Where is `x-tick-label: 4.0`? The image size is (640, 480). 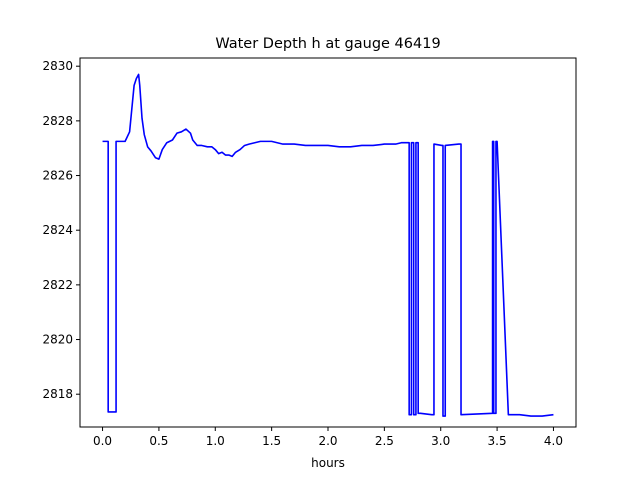 x-tick-label: 4.0 is located at coordinates (553, 441).